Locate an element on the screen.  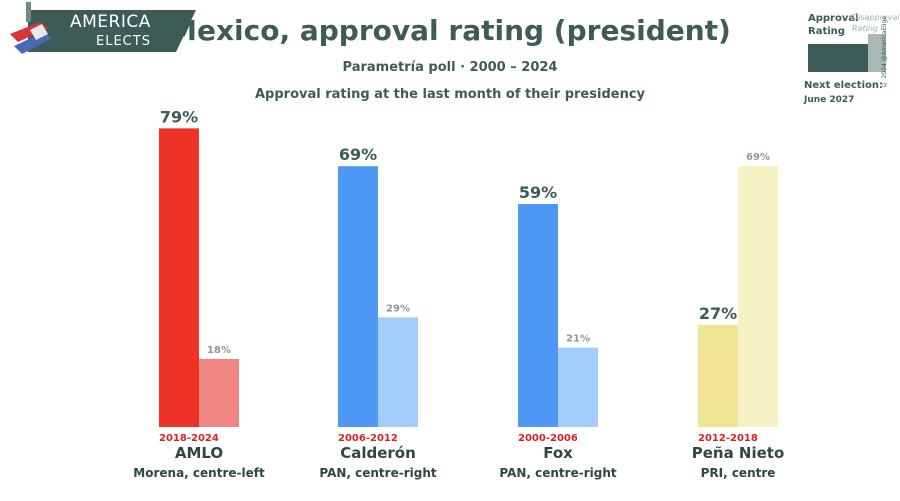
label-disapproval-pe-a-nieto: 69% is located at coordinates (758, 157).